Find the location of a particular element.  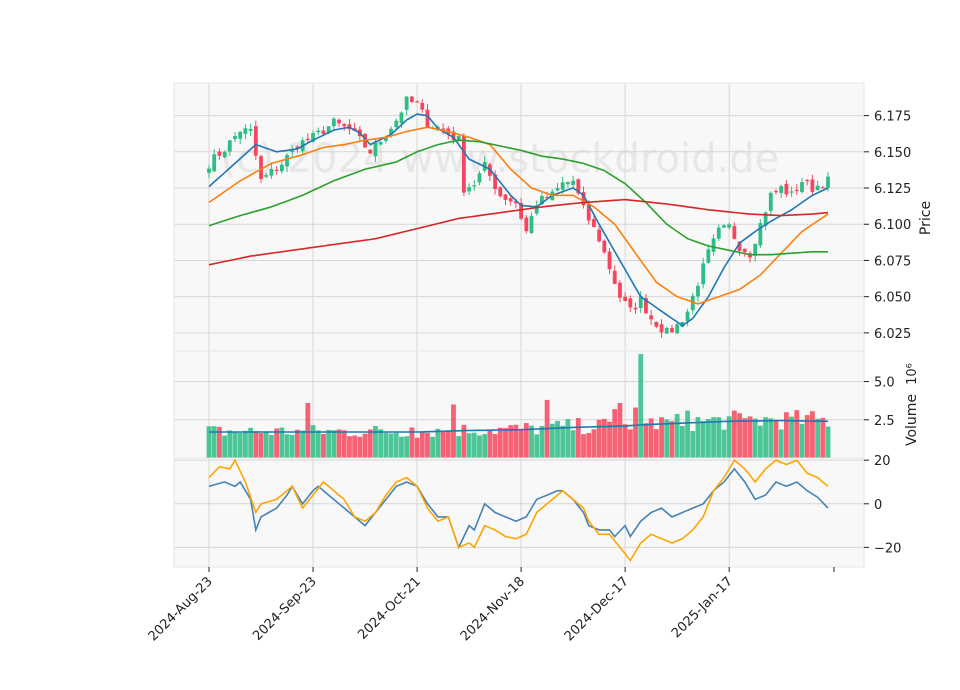

y-tick-label: 5.0 is located at coordinates (884, 383).